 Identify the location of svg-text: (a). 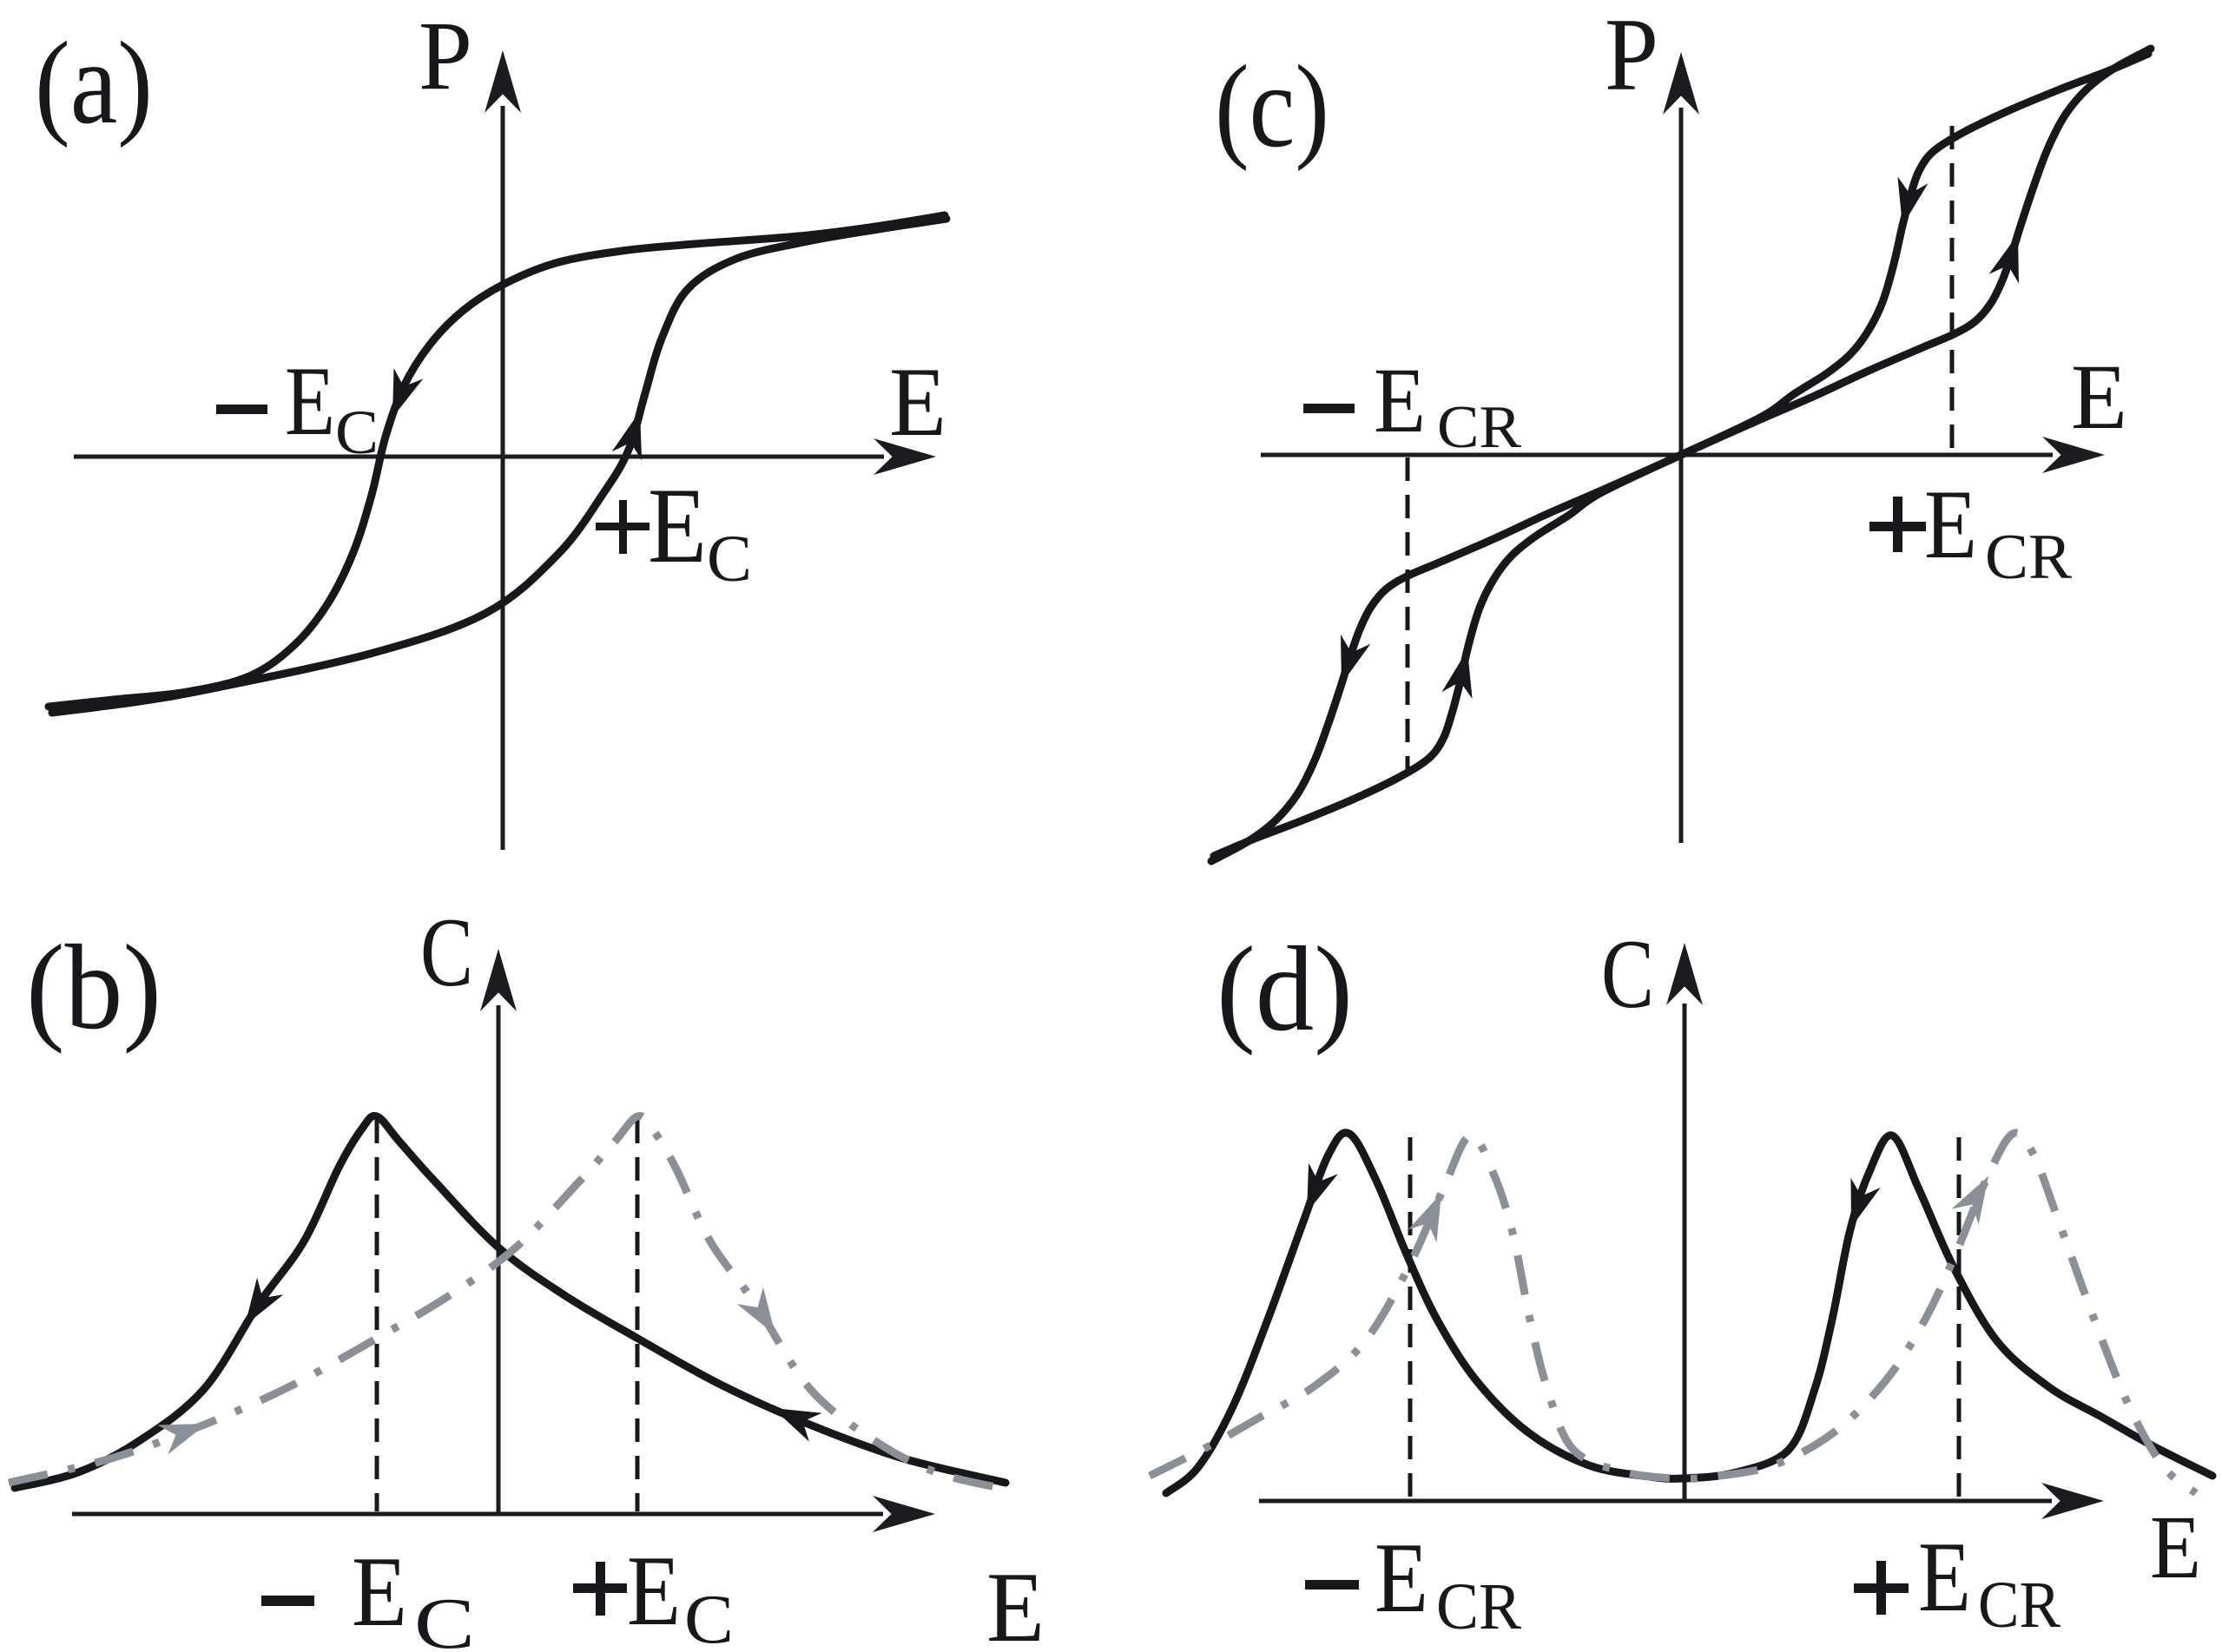
(94, 83).